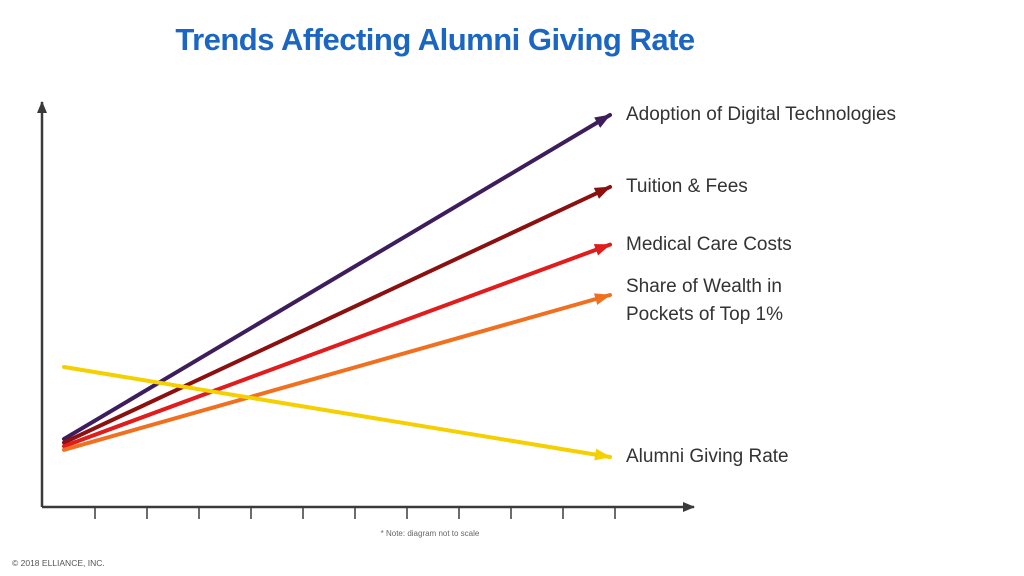 This screenshot has width=1024, height=576. I want to click on series-label-line: Adoption of Digital Technologies, so click(761, 114).